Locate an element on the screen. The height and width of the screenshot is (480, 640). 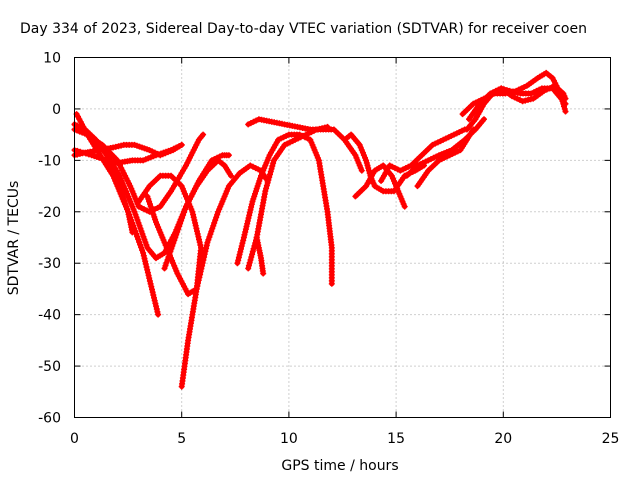
x-tick-label: 0 is located at coordinates (74, 439).